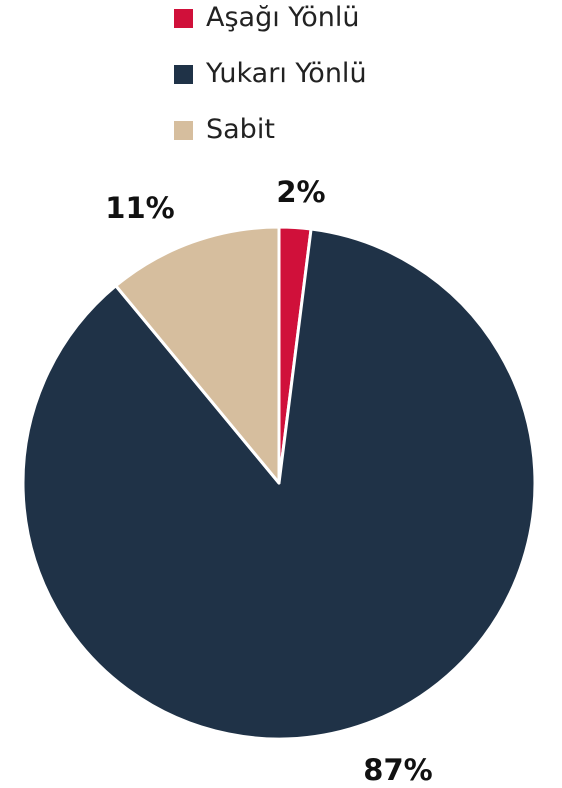  I want to click on pie-label-asagi-yonlu: 2%, so click(300, 192).